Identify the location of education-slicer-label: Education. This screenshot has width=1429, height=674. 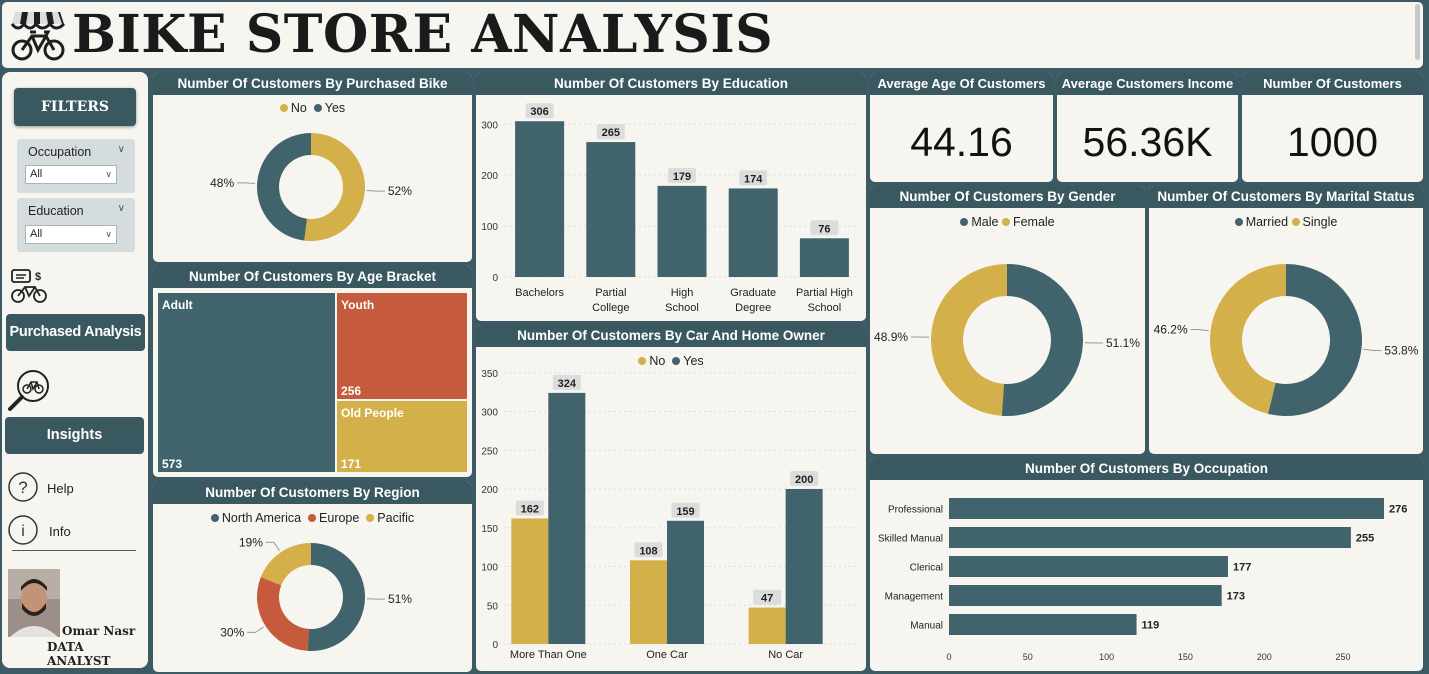
(56, 211).